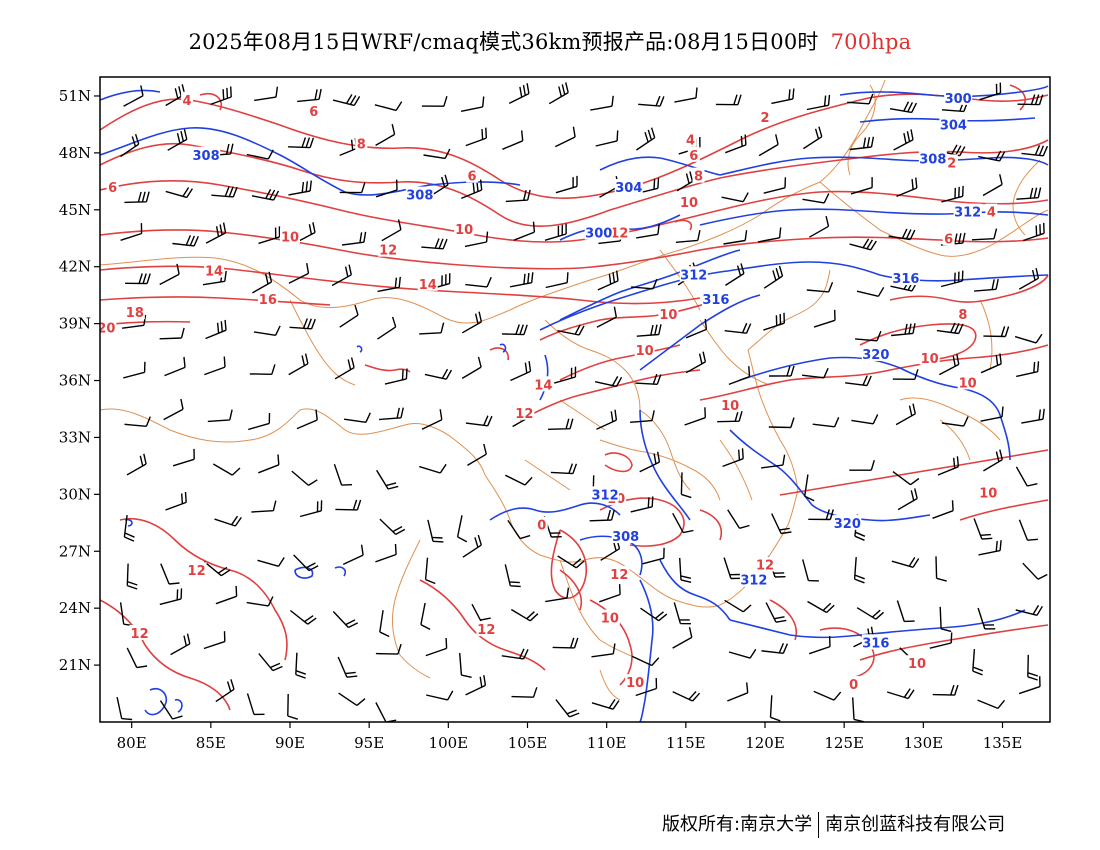  What do you see at coordinates (75, 153) in the screenshot?
I see `lat-tick-label: 48N` at bounding box center [75, 153].